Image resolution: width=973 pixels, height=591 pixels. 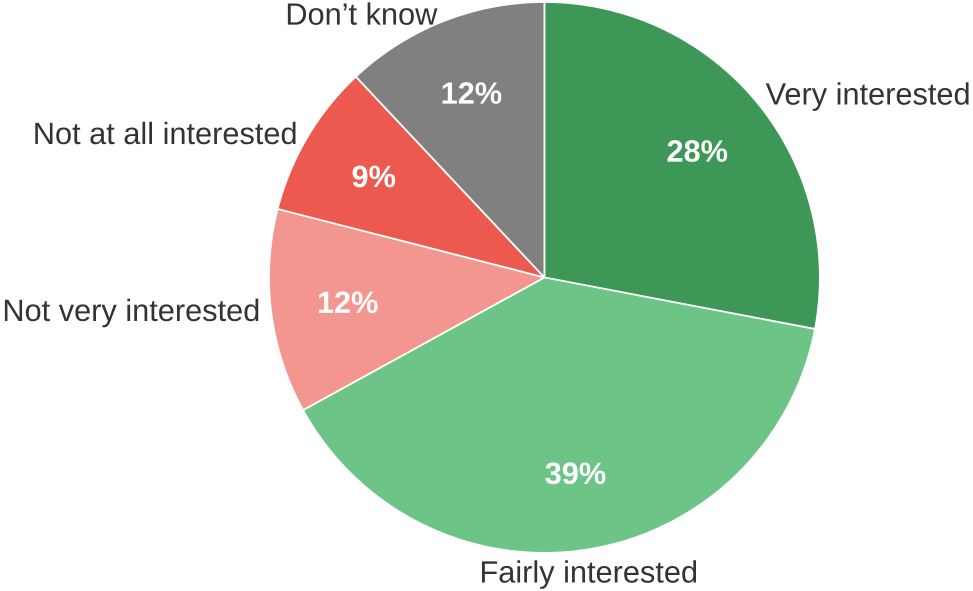 I want to click on slice-label: Not at all interested, so click(x=165, y=133).